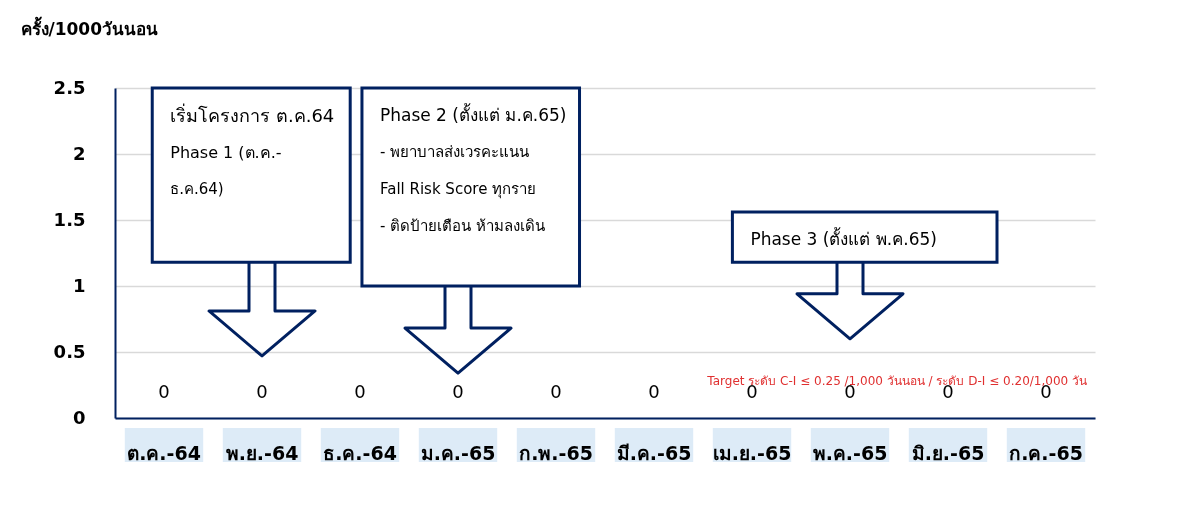 Image resolution: width=1188 pixels, height=516 pixels. Describe the element at coordinates (69, 351) in the screenshot. I see `y-tick-label: 0.5` at that location.